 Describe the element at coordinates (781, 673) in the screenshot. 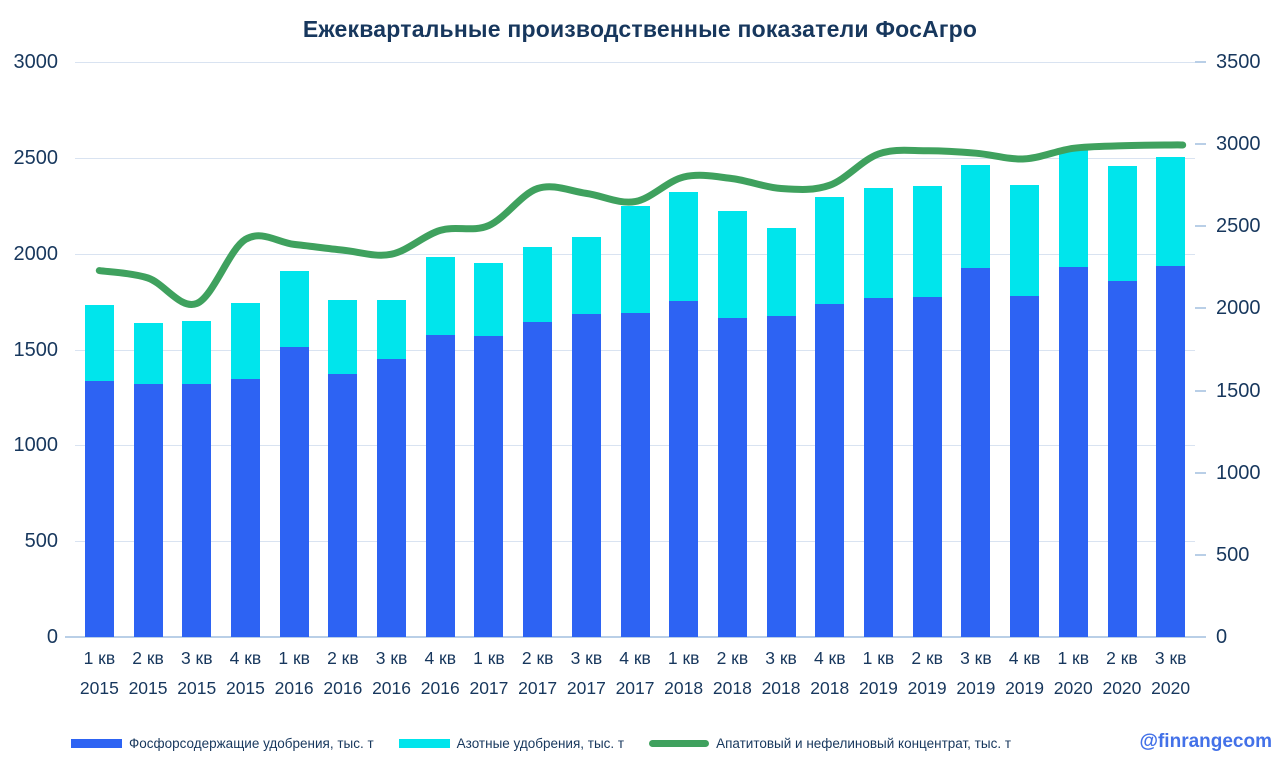

I see `x-axis-category-label: 3 кв 2018` at that location.